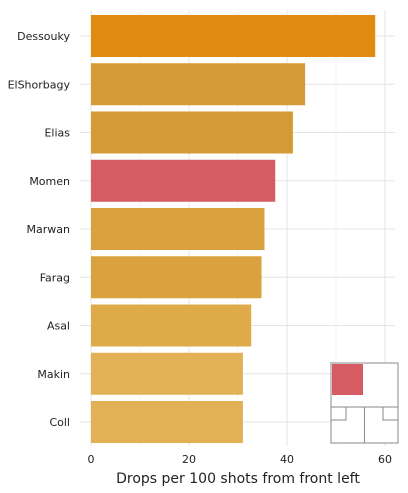 The image size is (408, 493). What do you see at coordinates (233, 36) in the screenshot?
I see `bar-dessouky` at bounding box center [233, 36].